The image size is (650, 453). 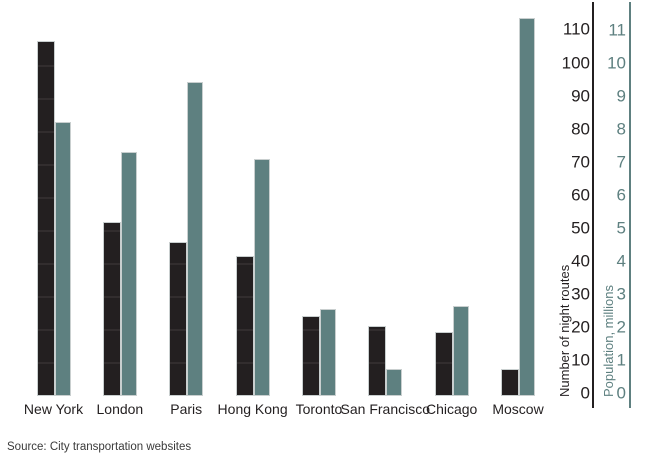 I want to click on routes-axis-tick-label: 80, so click(x=580, y=129).